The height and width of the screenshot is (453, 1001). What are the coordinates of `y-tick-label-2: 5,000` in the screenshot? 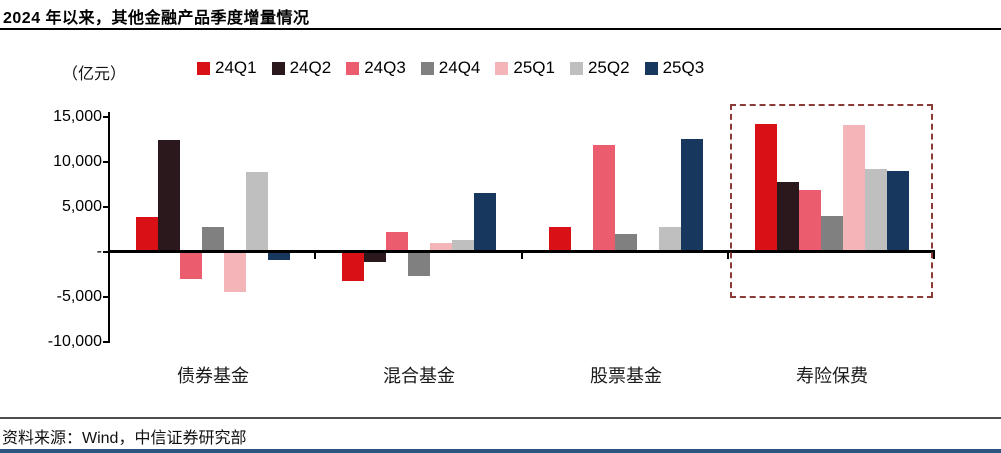 It's located at (81, 206).